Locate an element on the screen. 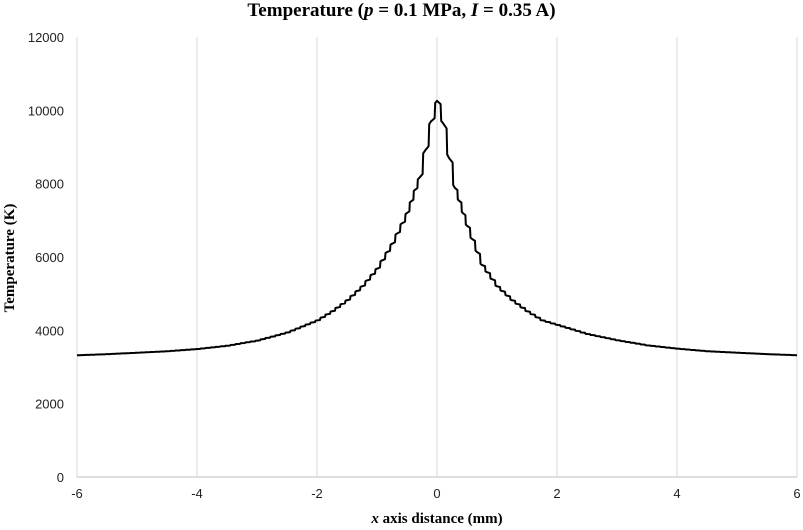  x-axis-label-text: axis distance (mm) is located at coordinates (441, 519).